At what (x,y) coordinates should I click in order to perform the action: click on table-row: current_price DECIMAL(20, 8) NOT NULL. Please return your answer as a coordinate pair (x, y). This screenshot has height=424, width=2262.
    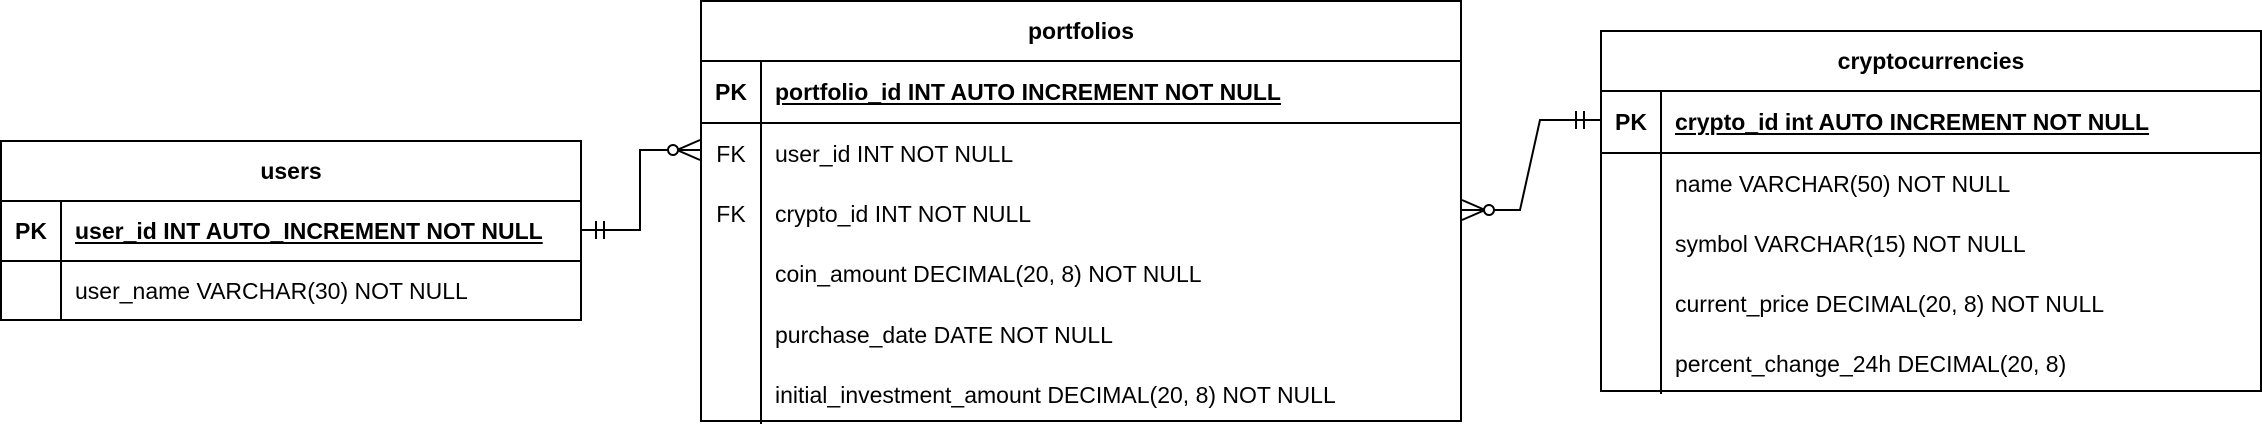
    Looking at the image, I should click on (1931, 304).